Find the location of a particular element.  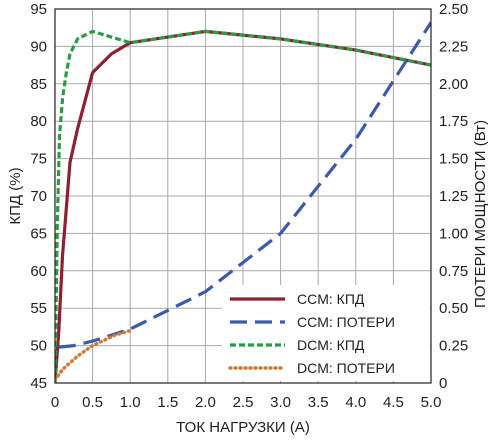

y-left-tick-label: 95 is located at coordinates (38, 9).